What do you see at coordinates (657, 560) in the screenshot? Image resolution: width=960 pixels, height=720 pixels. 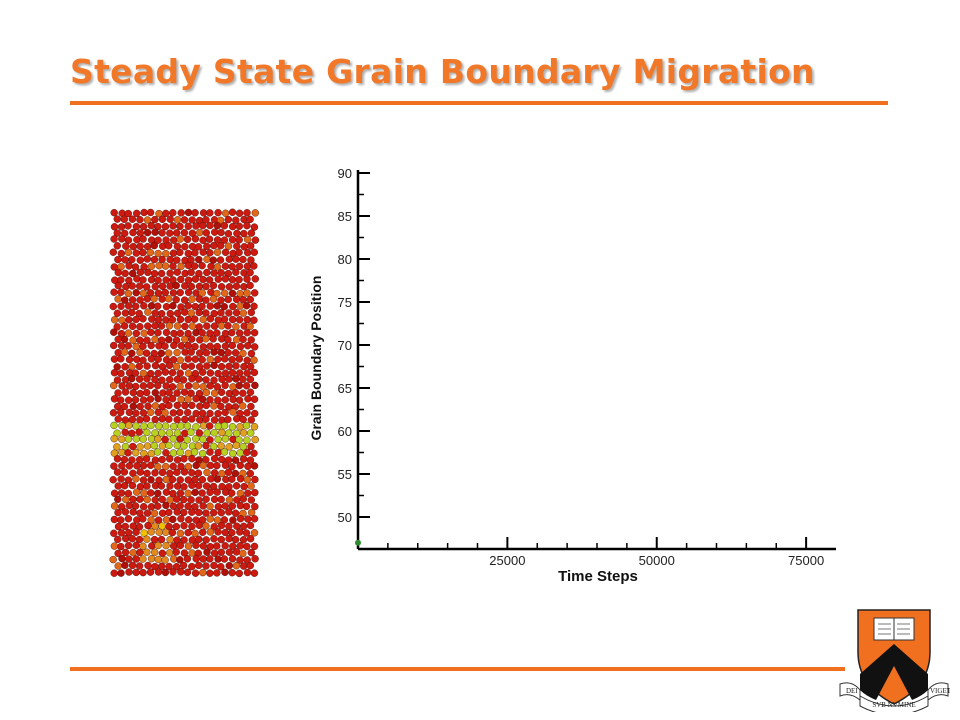 I see `x-tick-label: 50000` at bounding box center [657, 560].